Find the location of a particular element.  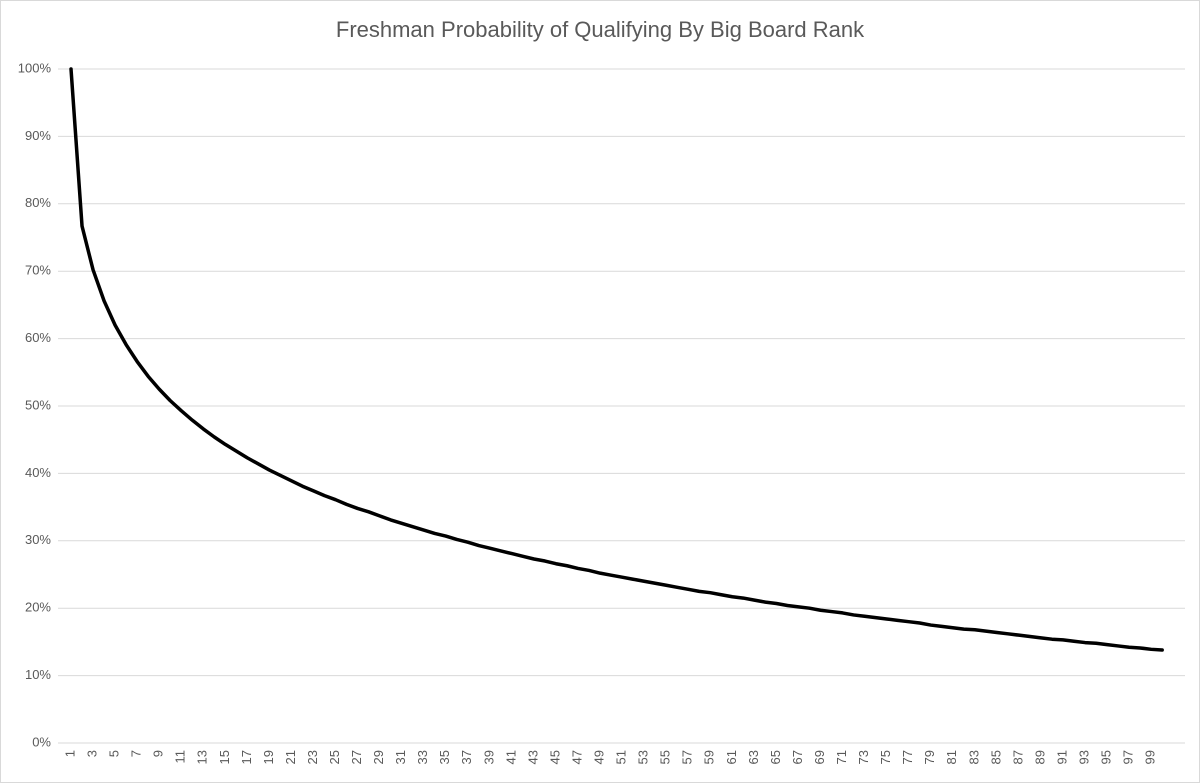

x-tick-label: 33 is located at coordinates (422, 757).